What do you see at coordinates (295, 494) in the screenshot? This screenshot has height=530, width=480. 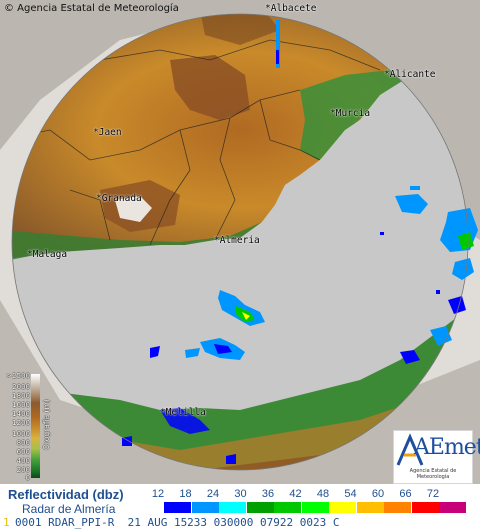 I see `legend-value: 42` at bounding box center [295, 494].